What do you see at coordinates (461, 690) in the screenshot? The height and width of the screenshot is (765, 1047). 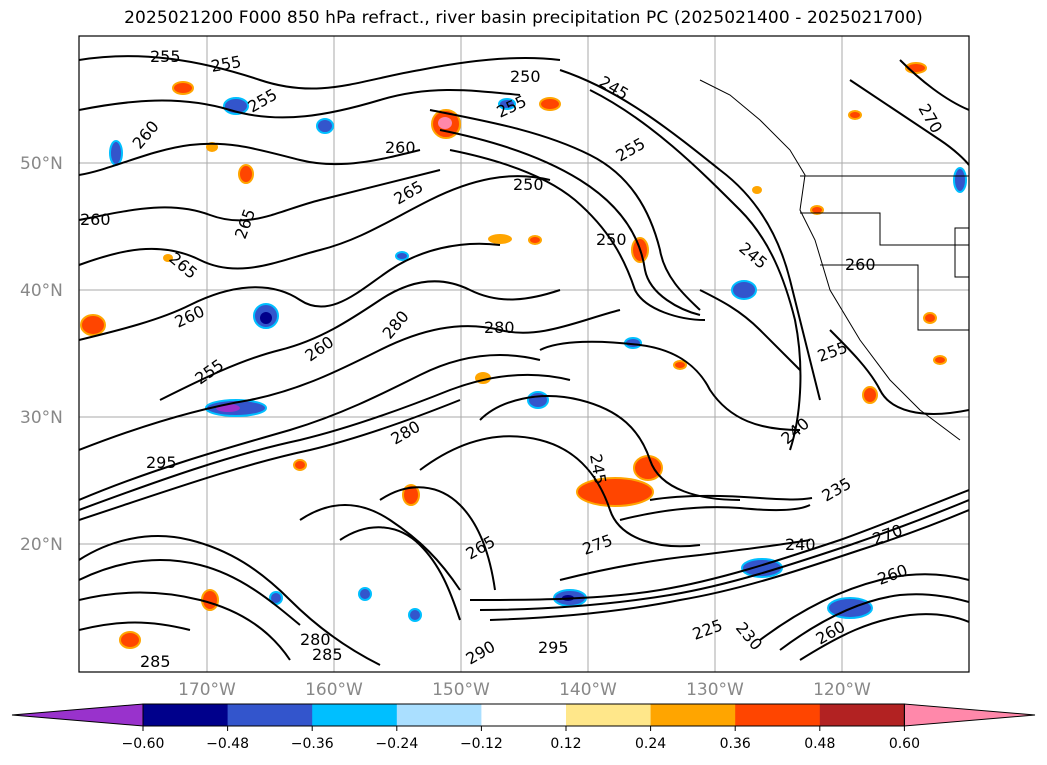 I see `lon-label-150w: 150°W` at bounding box center [461, 690].